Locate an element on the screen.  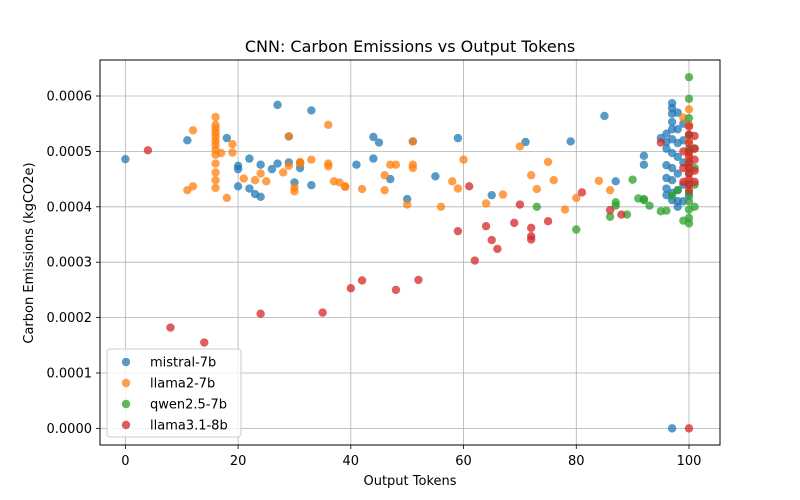
y-axis-label: Carbon Emissions (kgCO2e) is located at coordinates (29, 252).